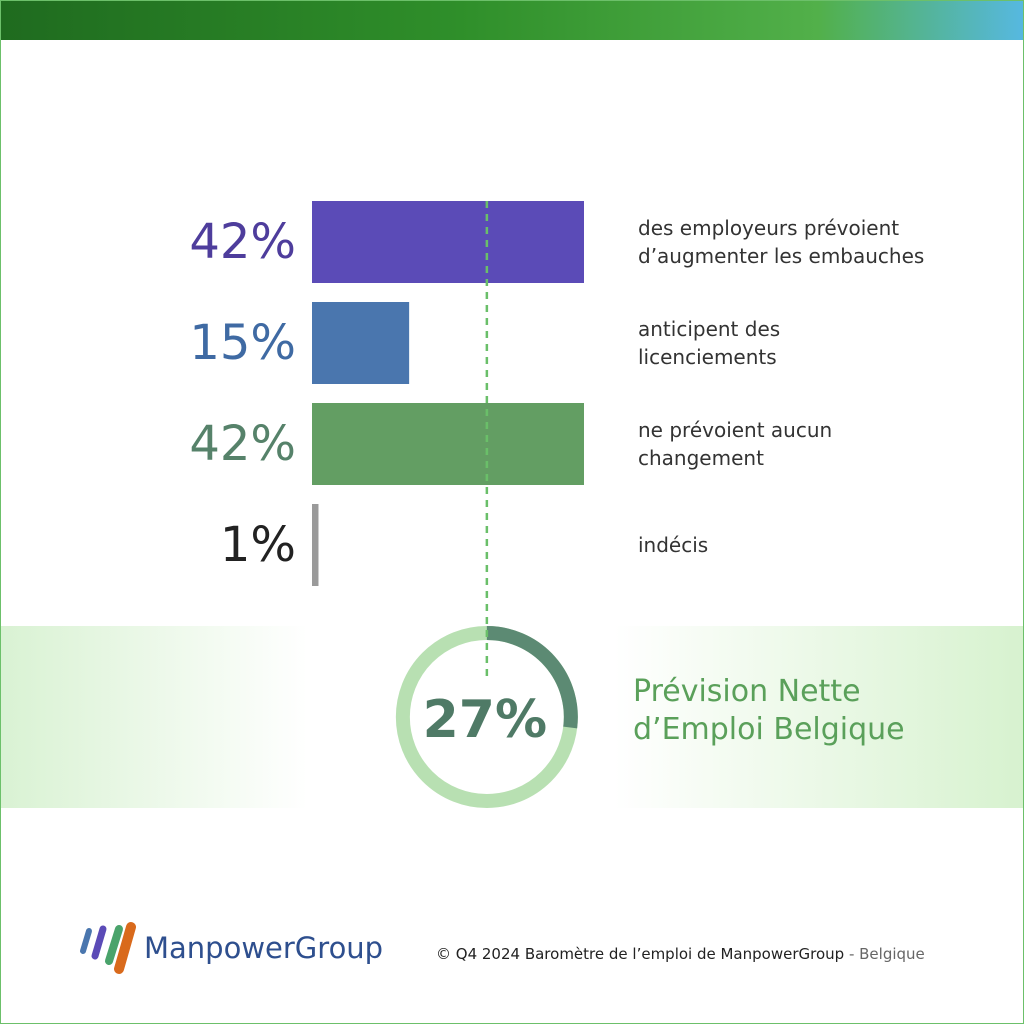  What do you see at coordinates (769, 710) in the screenshot?
I see `net-label: Prévision Nette d’Emploi Belgique` at bounding box center [769, 710].